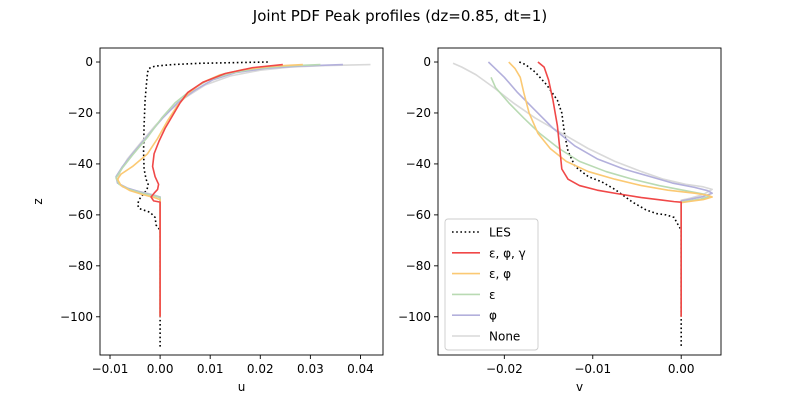 This screenshot has width=800, height=400. What do you see at coordinates (160, 369) in the screenshot?
I see `u-xtick-label: 0.00` at bounding box center [160, 369].